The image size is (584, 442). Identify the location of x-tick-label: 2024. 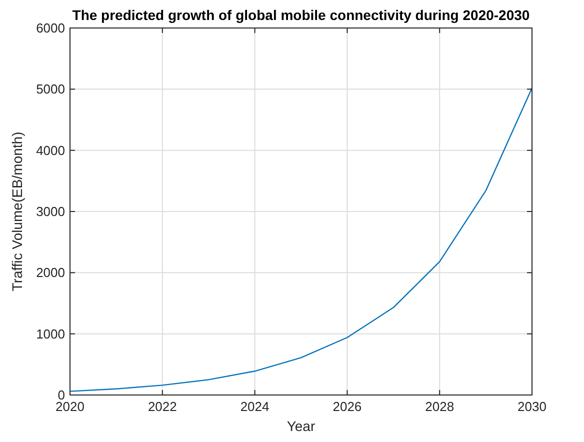
(255, 406).